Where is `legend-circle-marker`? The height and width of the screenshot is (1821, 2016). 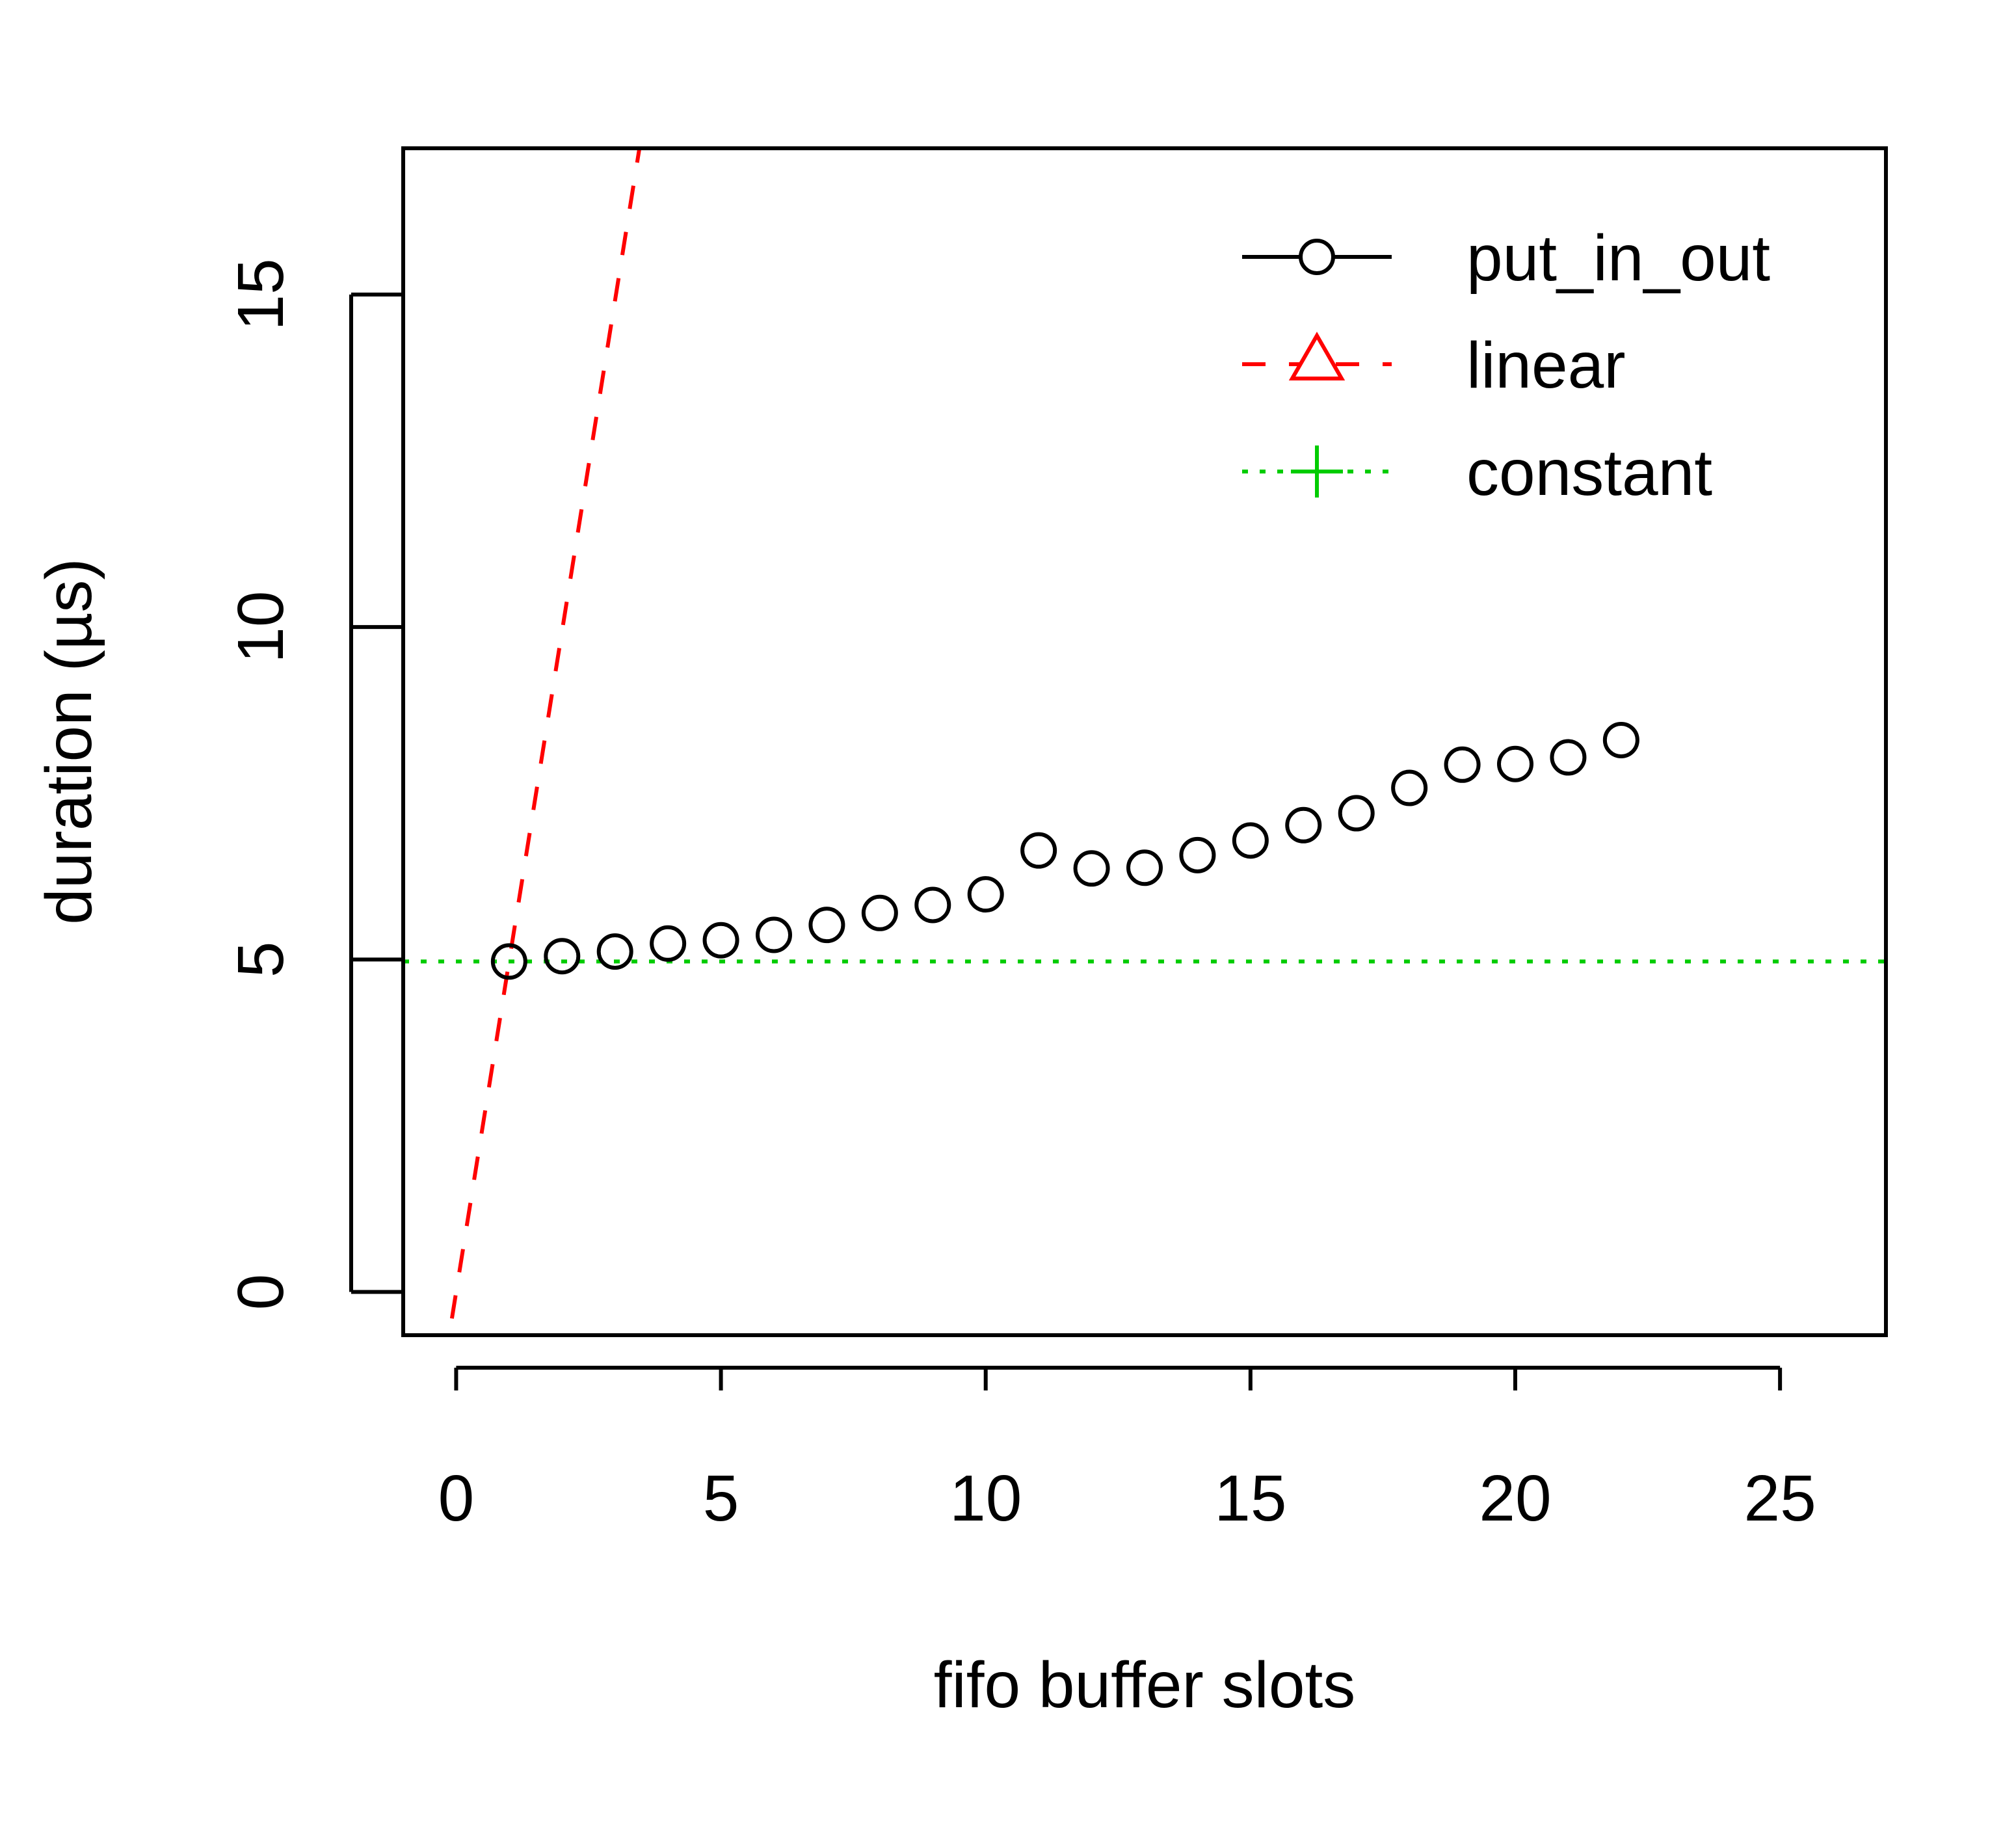
legend-circle-marker is located at coordinates (1317, 257).